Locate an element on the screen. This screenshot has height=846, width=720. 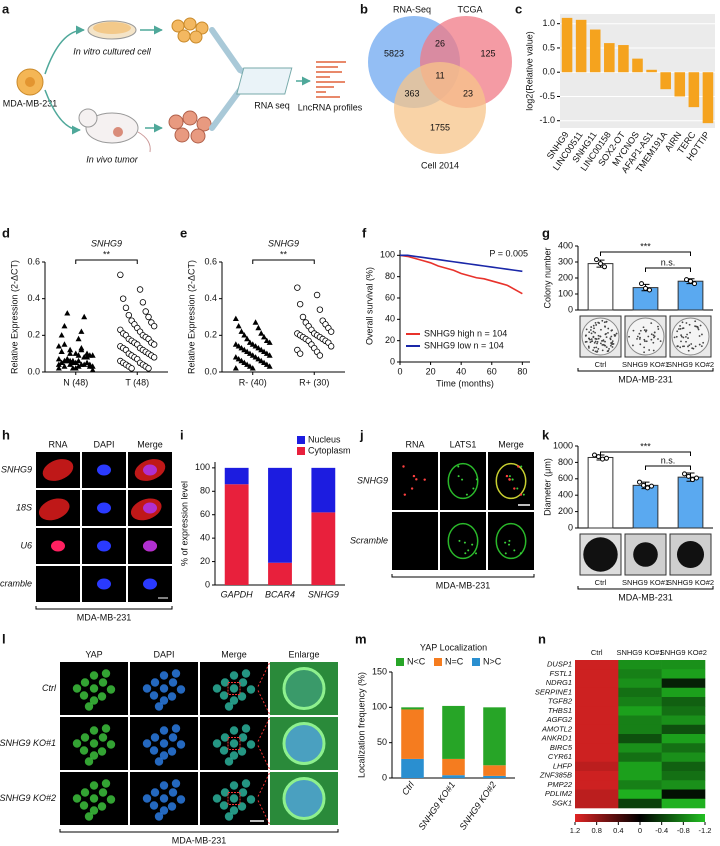
mouse-head is located at coordinates (88, 118).